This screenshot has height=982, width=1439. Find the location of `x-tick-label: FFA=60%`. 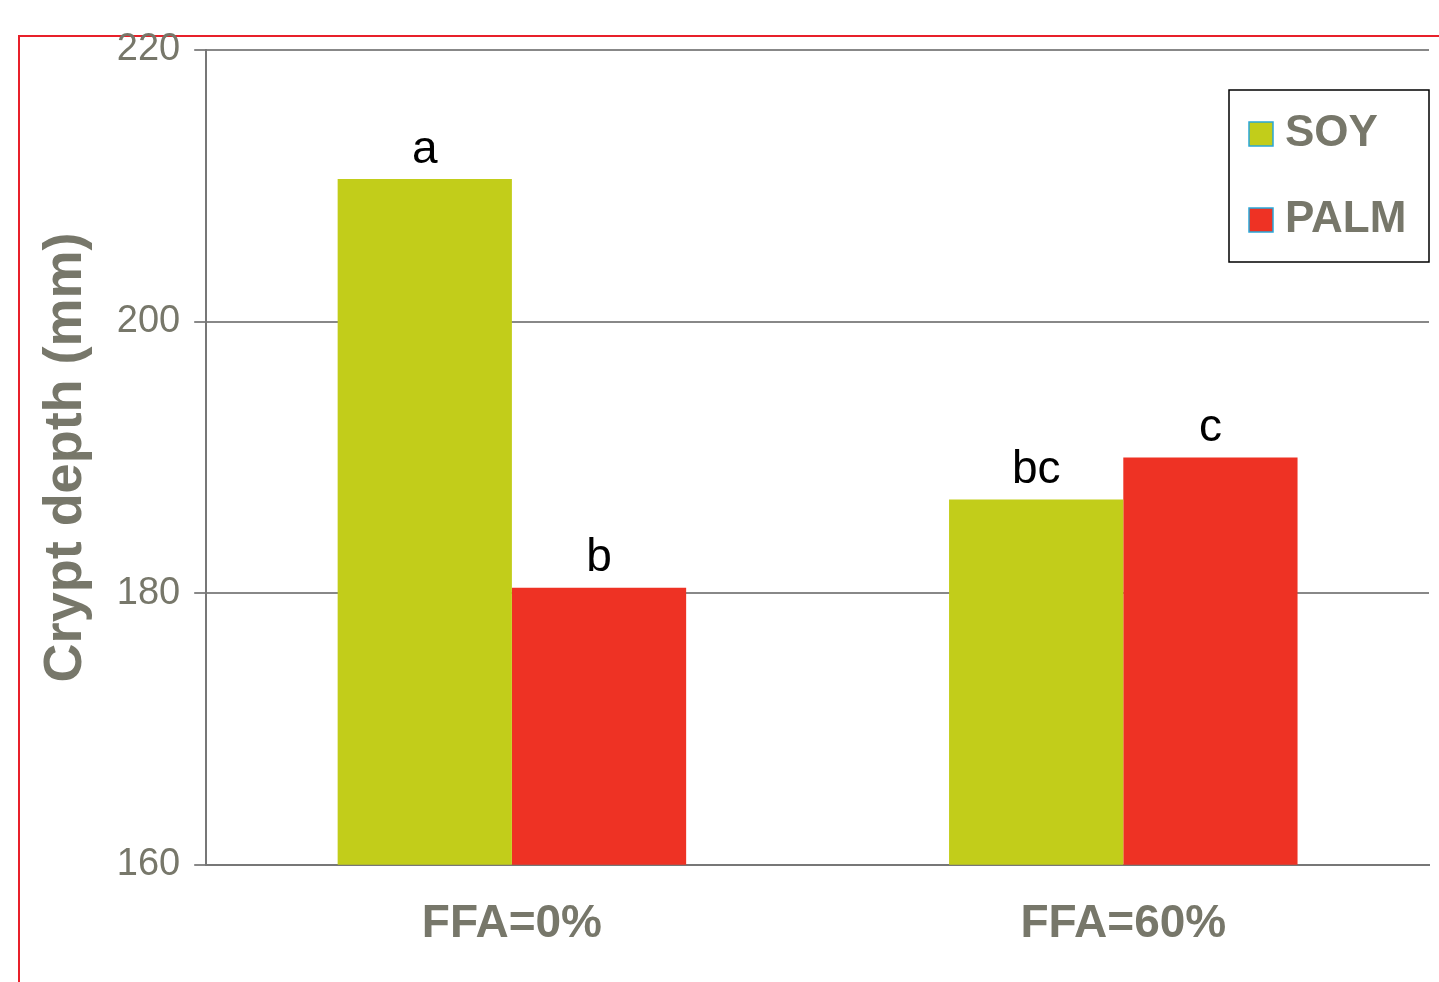

x-tick-label: FFA=60% is located at coordinates (1123, 921).